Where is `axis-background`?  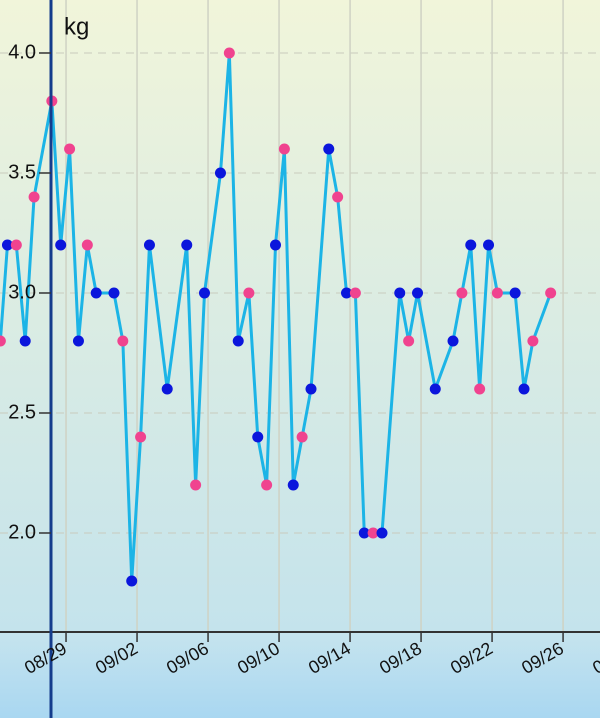 axis-background is located at coordinates (300, 675).